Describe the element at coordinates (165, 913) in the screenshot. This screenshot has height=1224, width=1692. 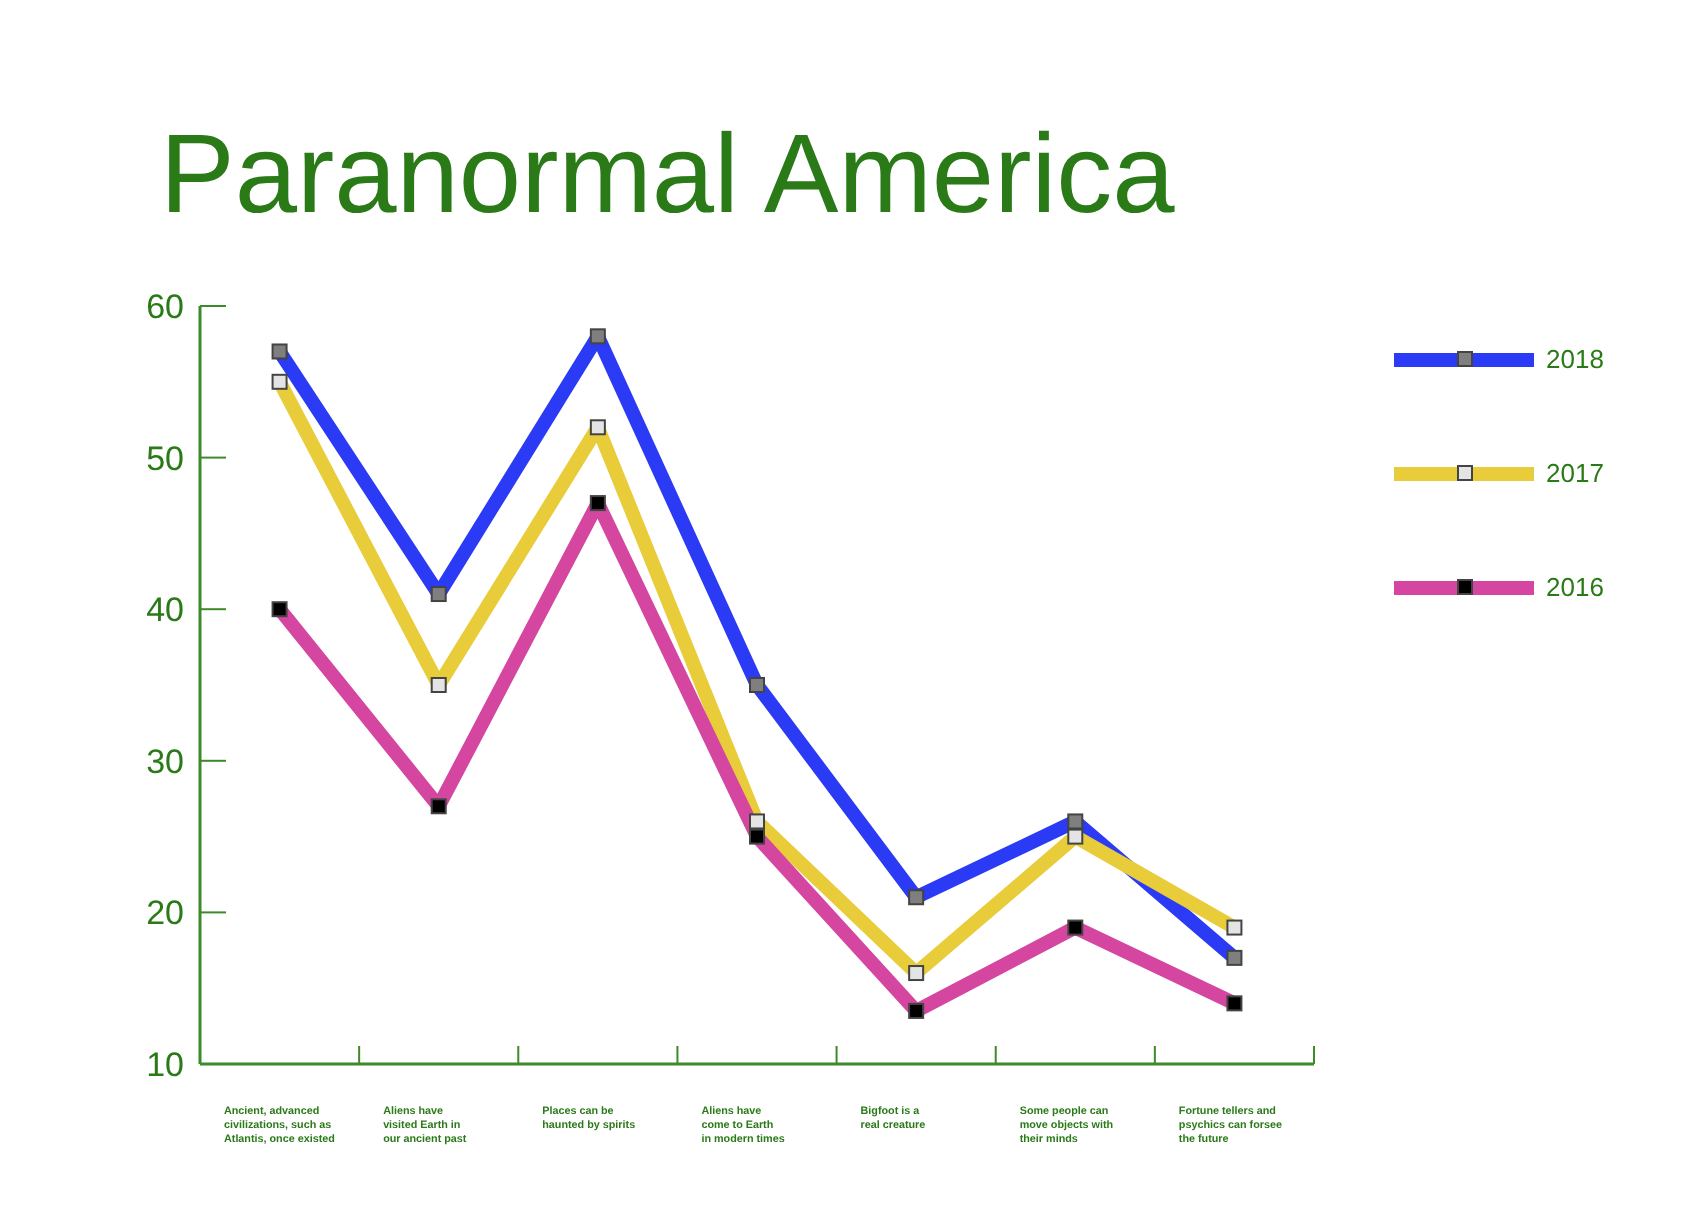
I see `y-tick-label: 20` at that location.